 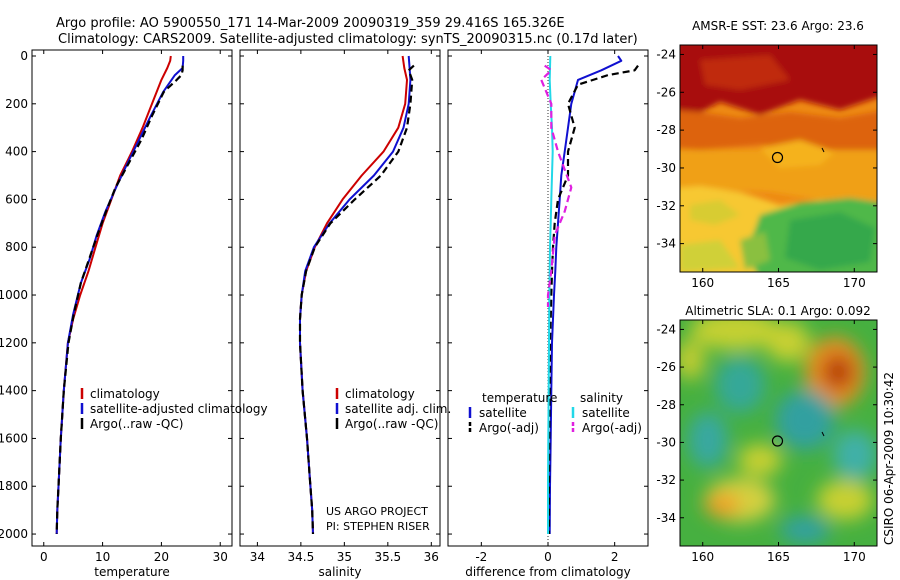 What do you see at coordinates (16, 247) in the screenshot?
I see `y-tick-label: 800` at bounding box center [16, 247].